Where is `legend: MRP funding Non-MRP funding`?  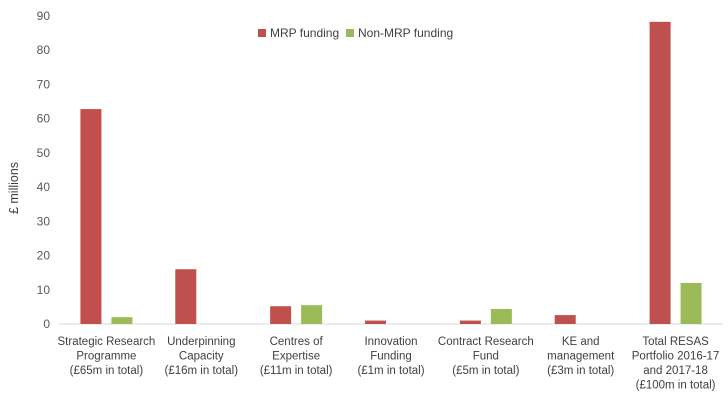
legend: MRP funding Non-MRP funding is located at coordinates (355, 33).